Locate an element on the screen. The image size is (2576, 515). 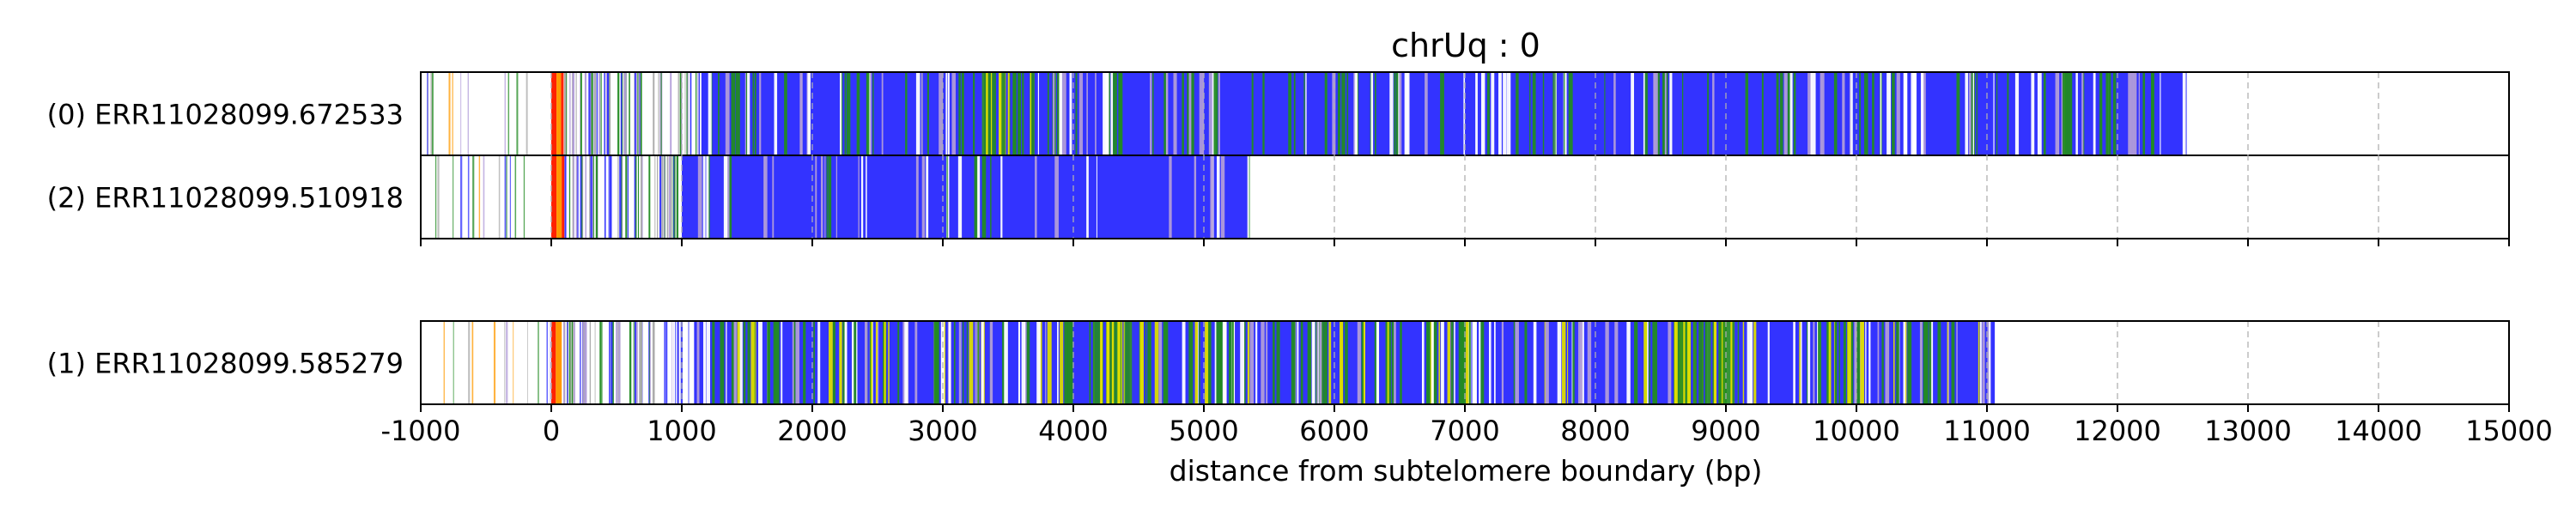
x-tick-label: 7000 is located at coordinates (1464, 431).